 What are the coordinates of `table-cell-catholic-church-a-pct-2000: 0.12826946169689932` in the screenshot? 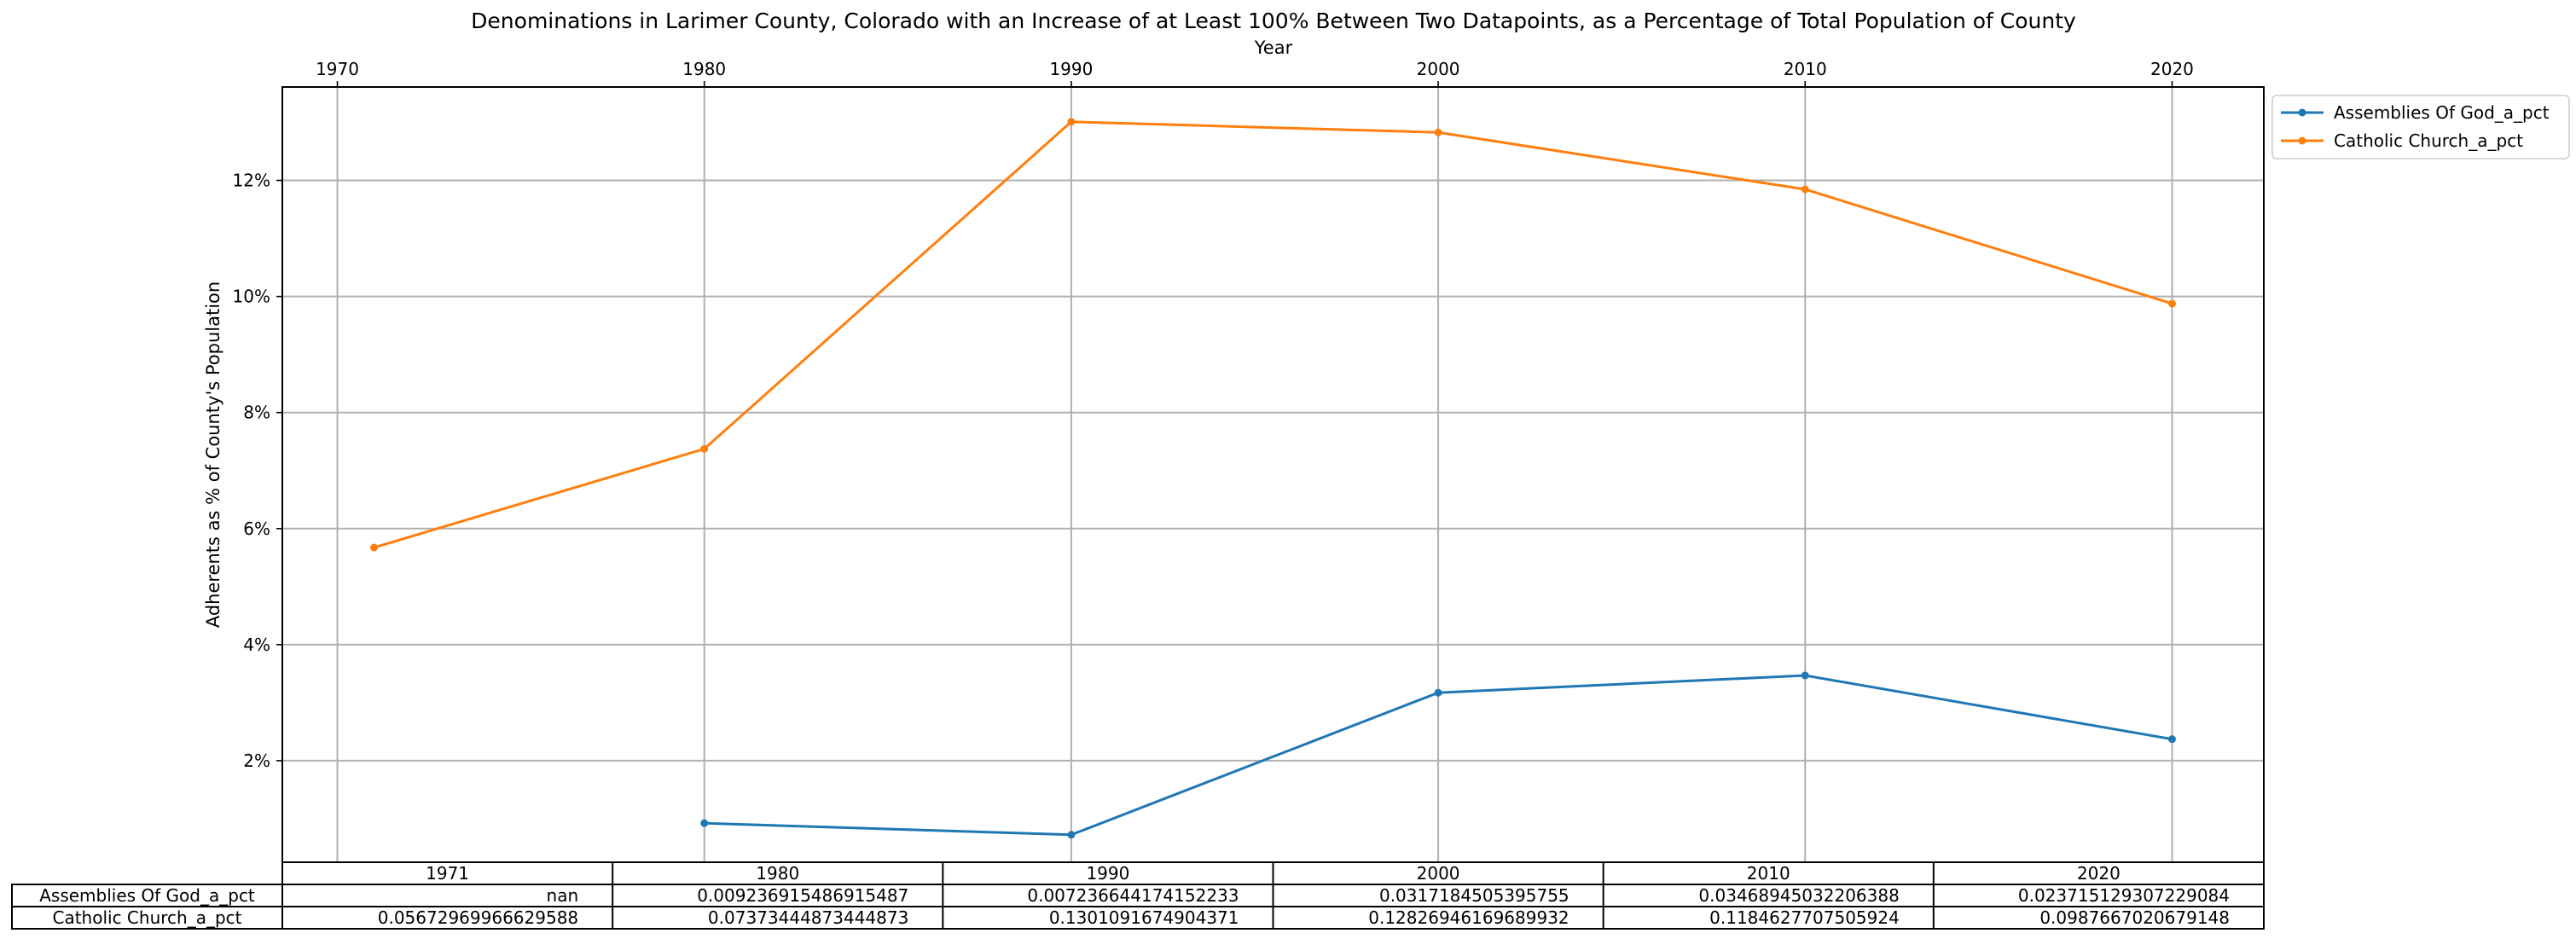 It's located at (1468, 917).